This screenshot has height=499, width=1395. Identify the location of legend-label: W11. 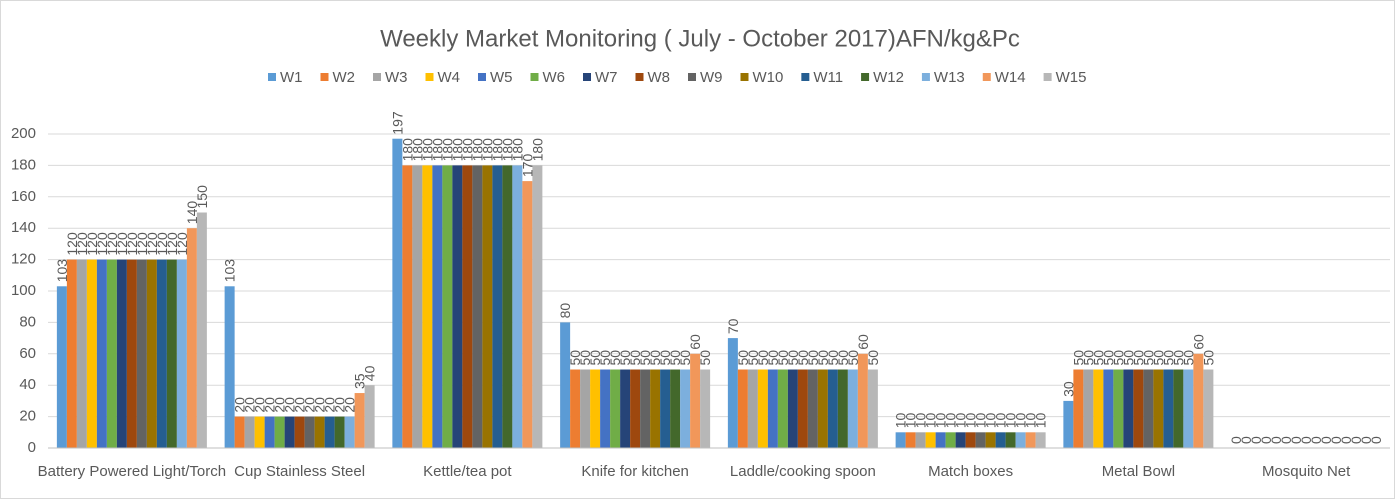
(828, 77).